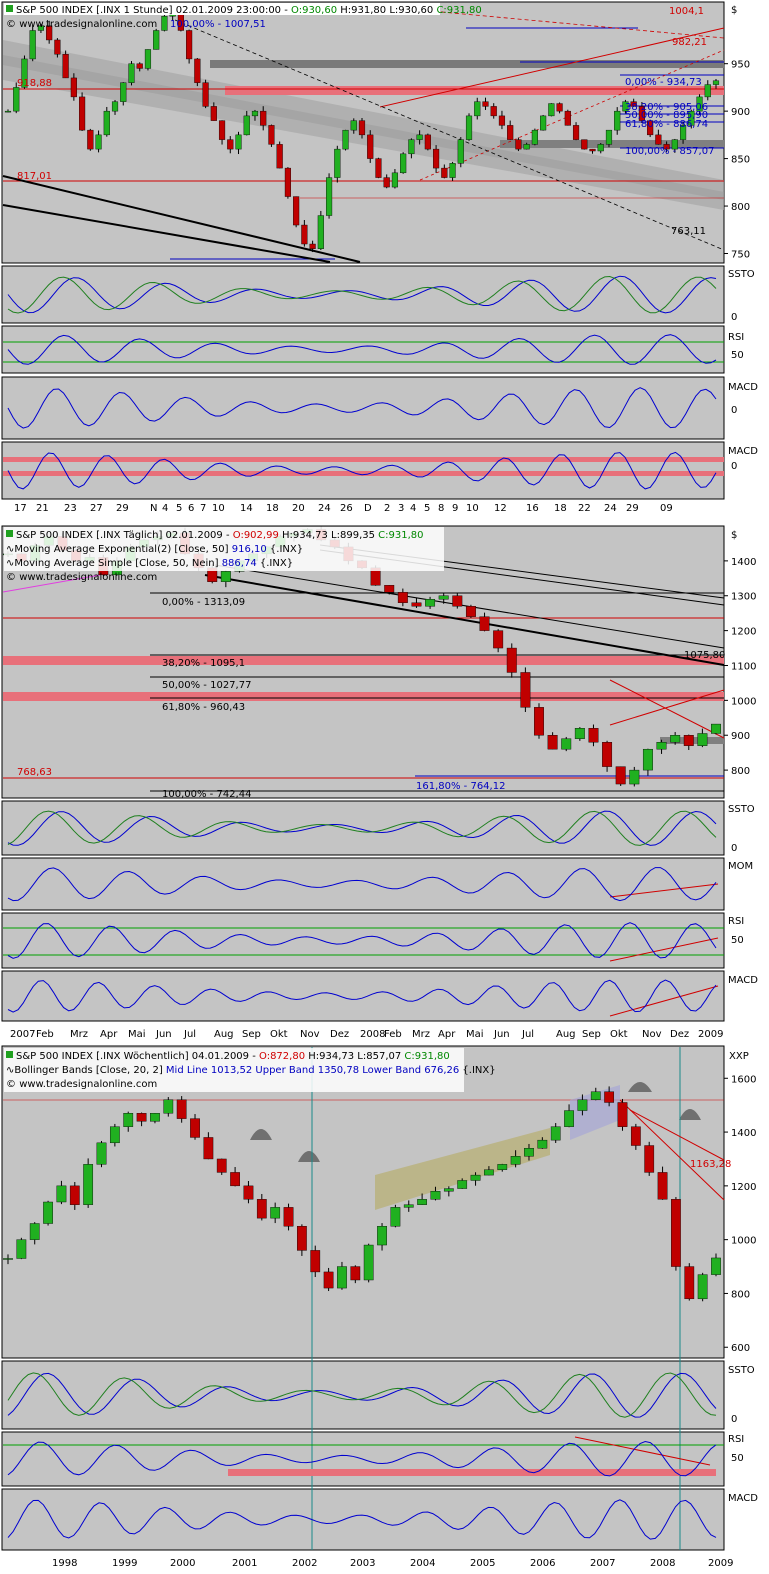  What do you see at coordinates (42, 508) in the screenshot?
I see `x-tick-label: 21` at bounding box center [42, 508].